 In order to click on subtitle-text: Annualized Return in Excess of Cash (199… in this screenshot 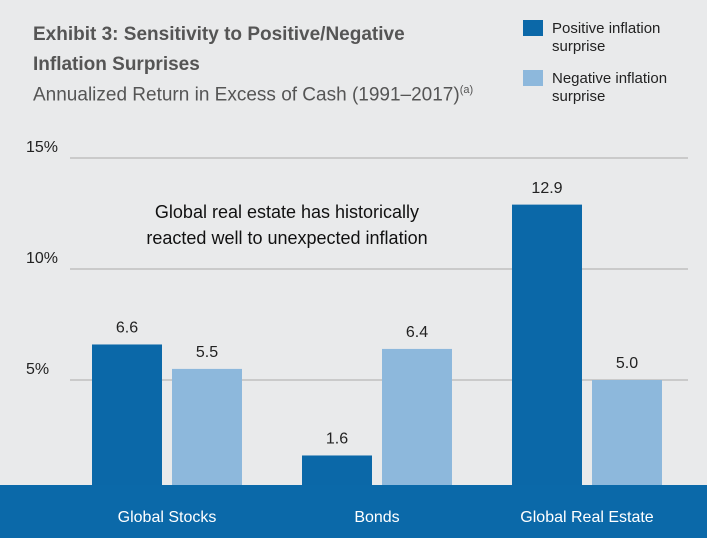, I will do `click(246, 95)`.